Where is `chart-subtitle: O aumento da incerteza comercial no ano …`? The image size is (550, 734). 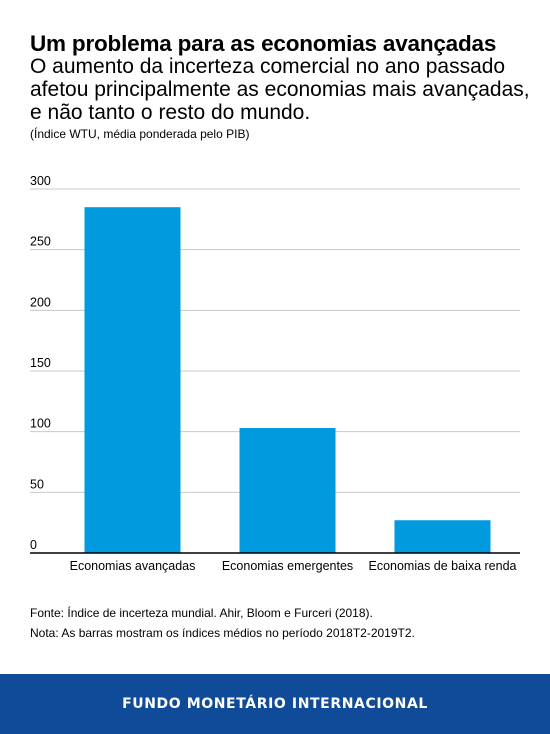
chart-subtitle: O aumento da incerteza comercial no ano … is located at coordinates (280, 89).